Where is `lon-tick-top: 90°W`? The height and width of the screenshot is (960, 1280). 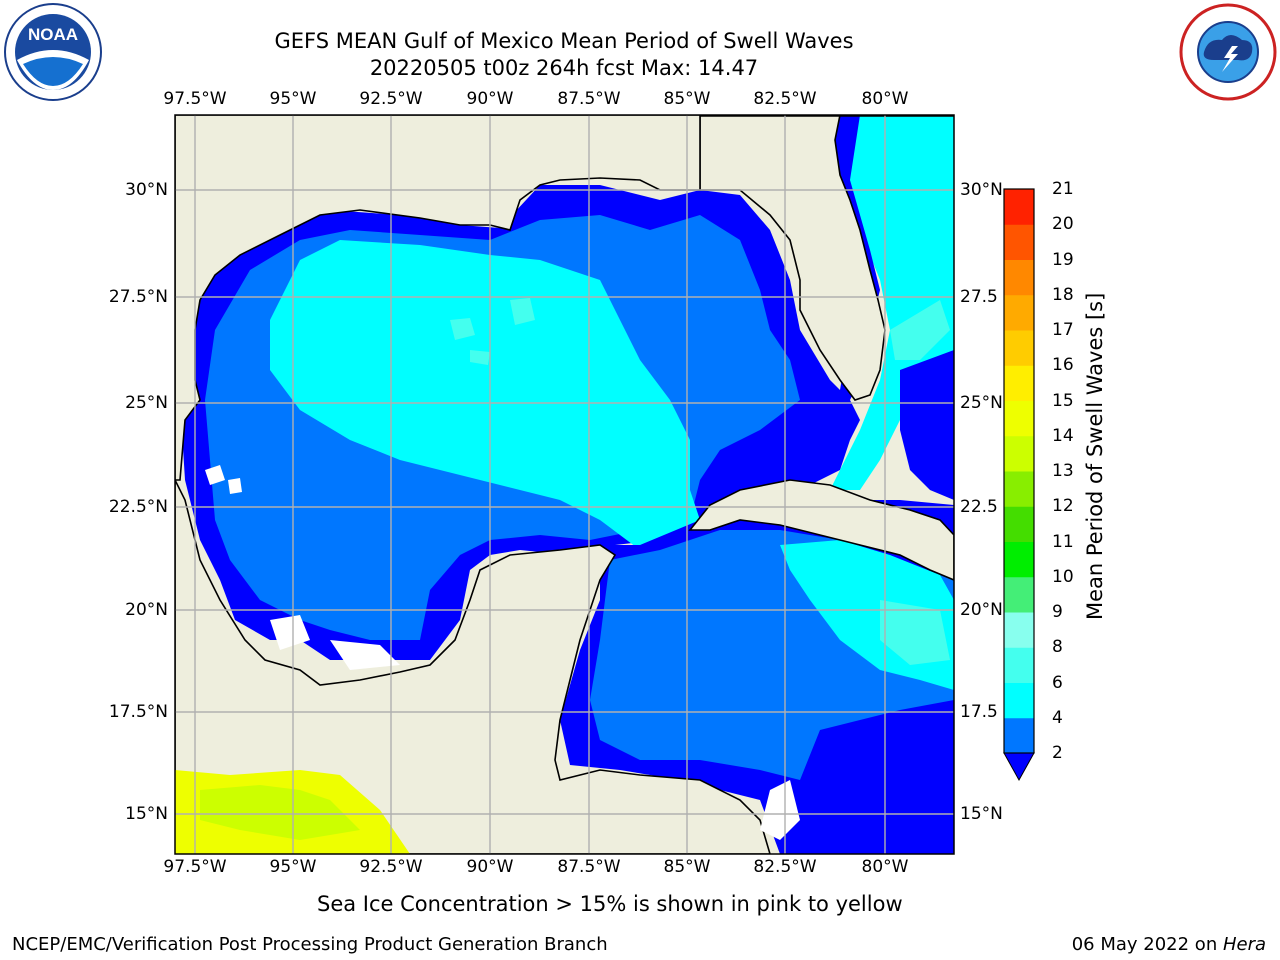
lon-tick-top: 90°W is located at coordinates (490, 99).